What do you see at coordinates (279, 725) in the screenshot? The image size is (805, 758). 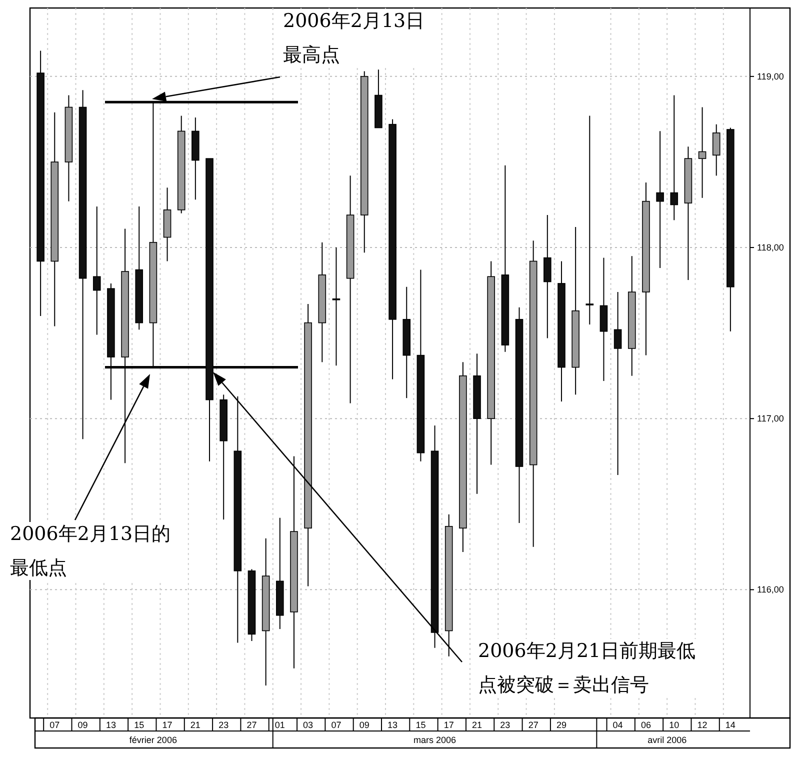 I see `x-tick-label: 01` at bounding box center [279, 725].